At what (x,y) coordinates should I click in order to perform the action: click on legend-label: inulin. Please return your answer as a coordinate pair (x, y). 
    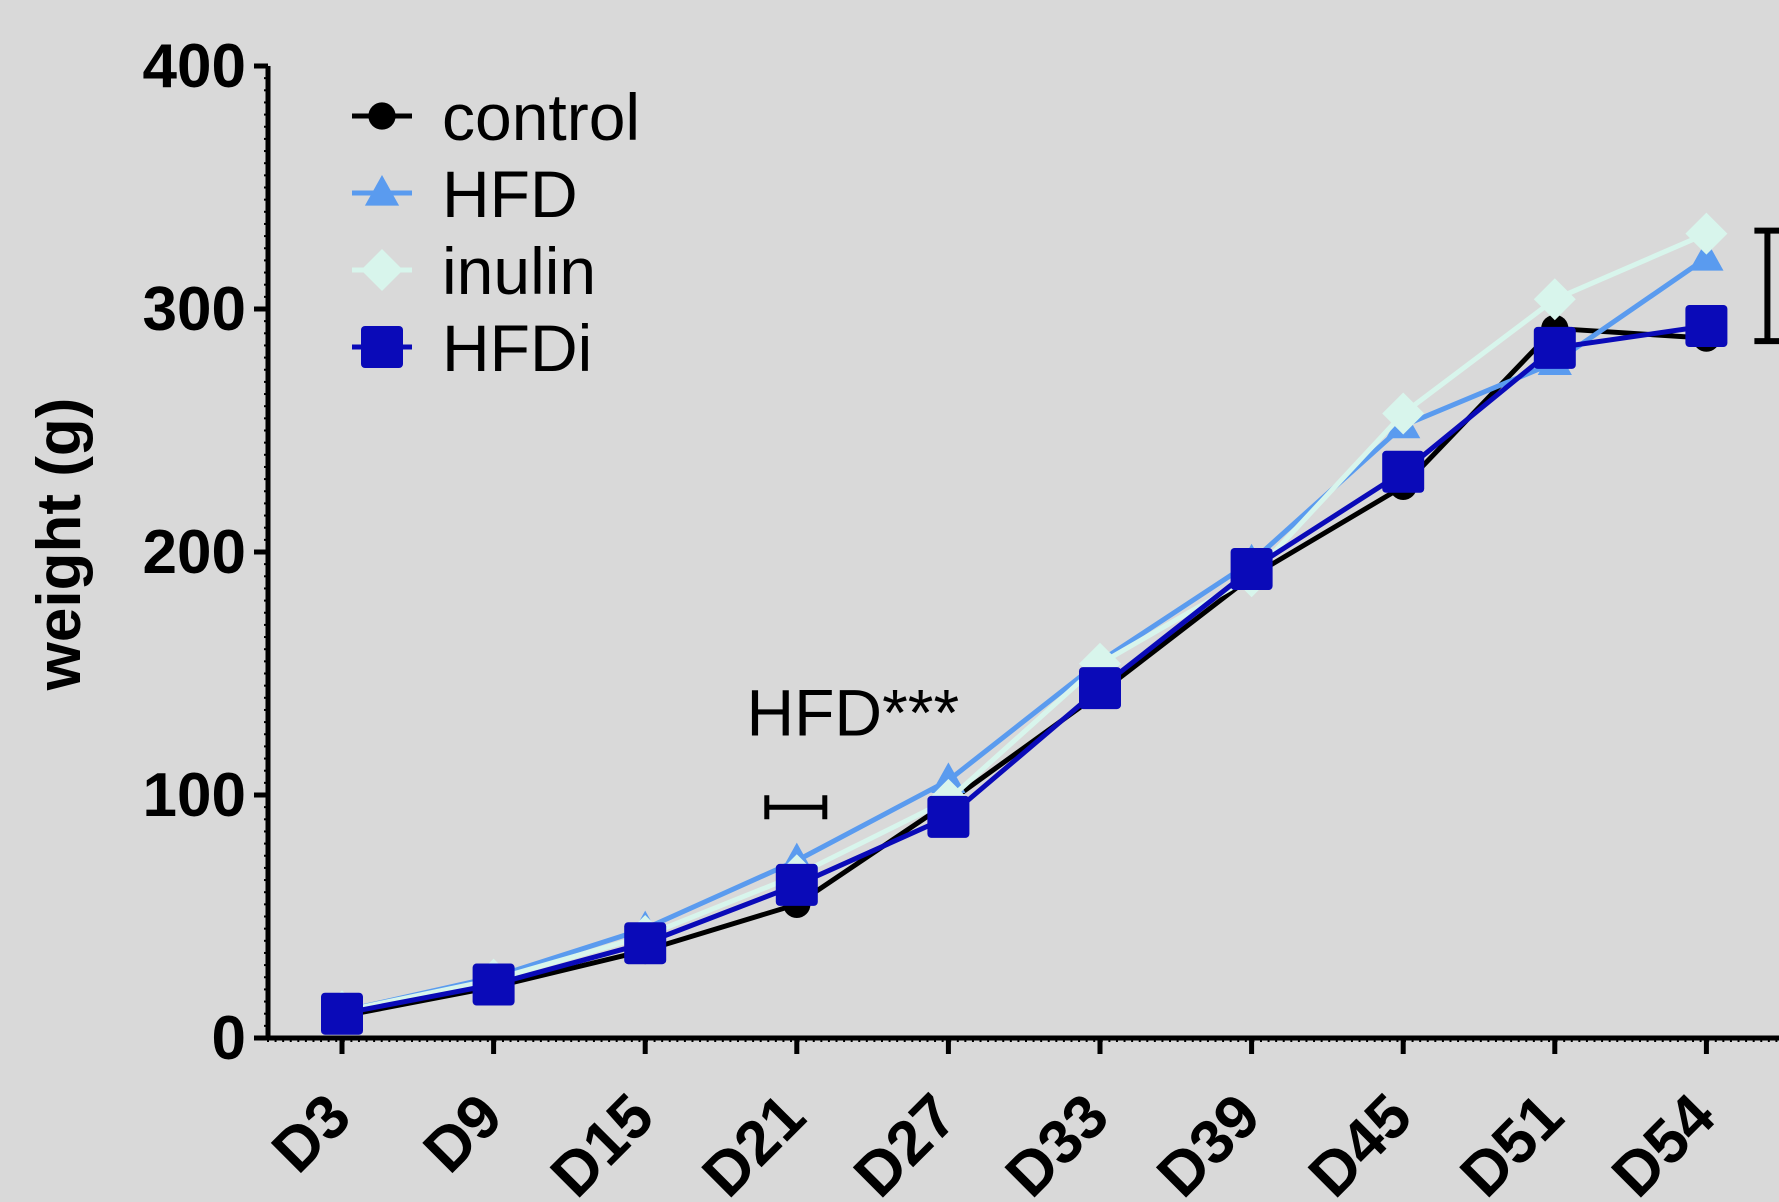
    Looking at the image, I should click on (519, 271).